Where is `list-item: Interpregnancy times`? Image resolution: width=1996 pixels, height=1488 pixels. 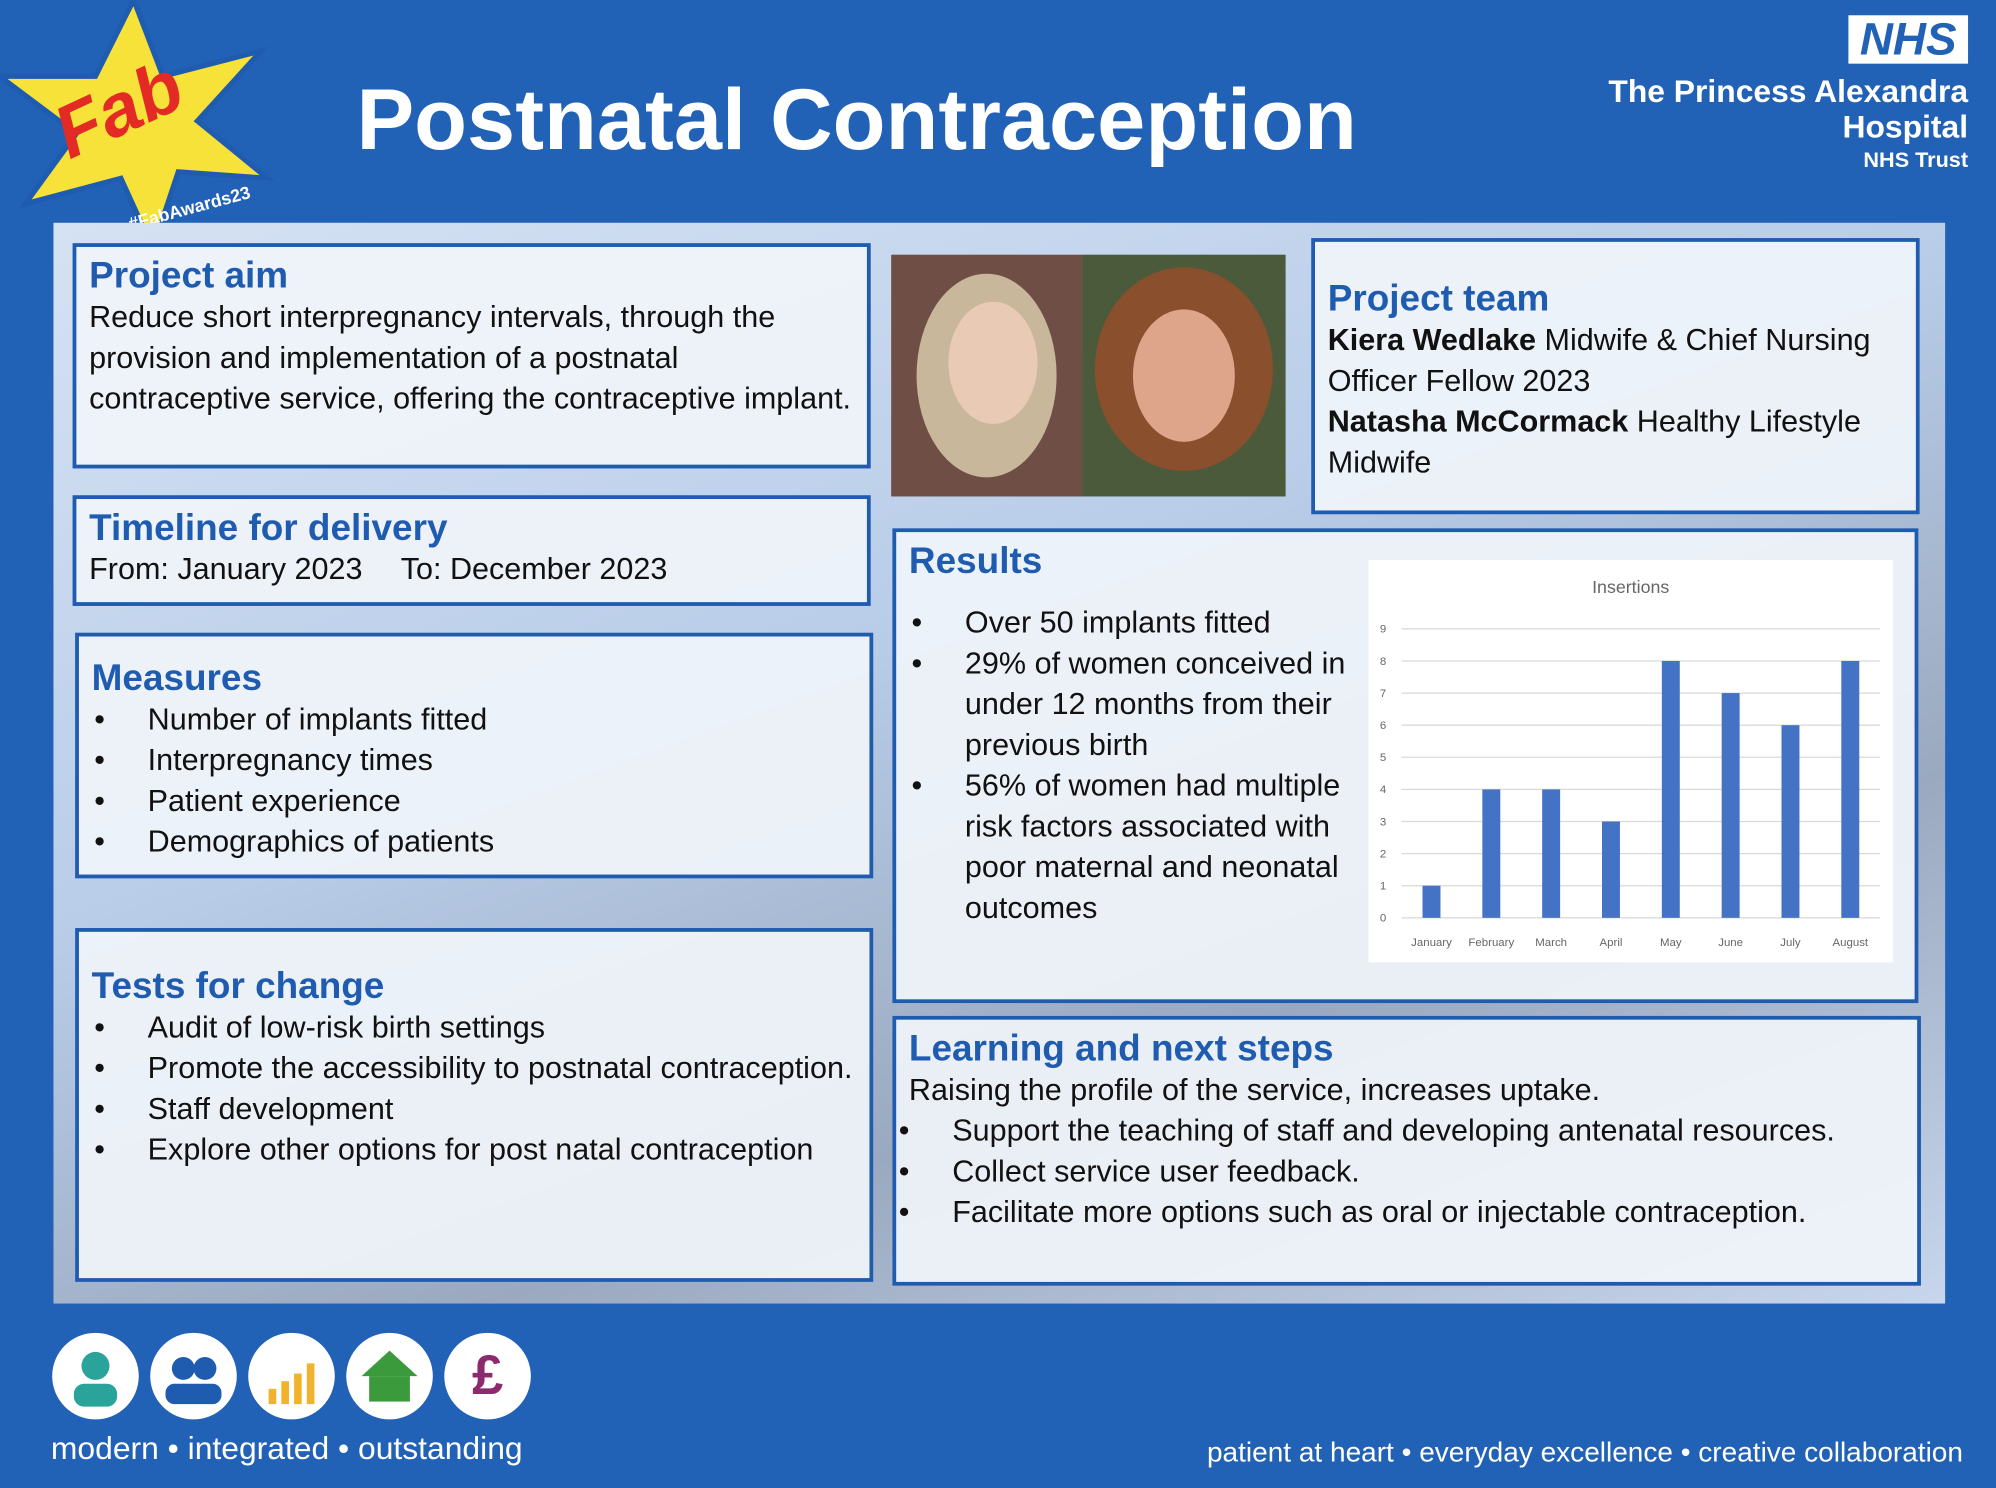 list-item: Interpregnancy times is located at coordinates (475, 761).